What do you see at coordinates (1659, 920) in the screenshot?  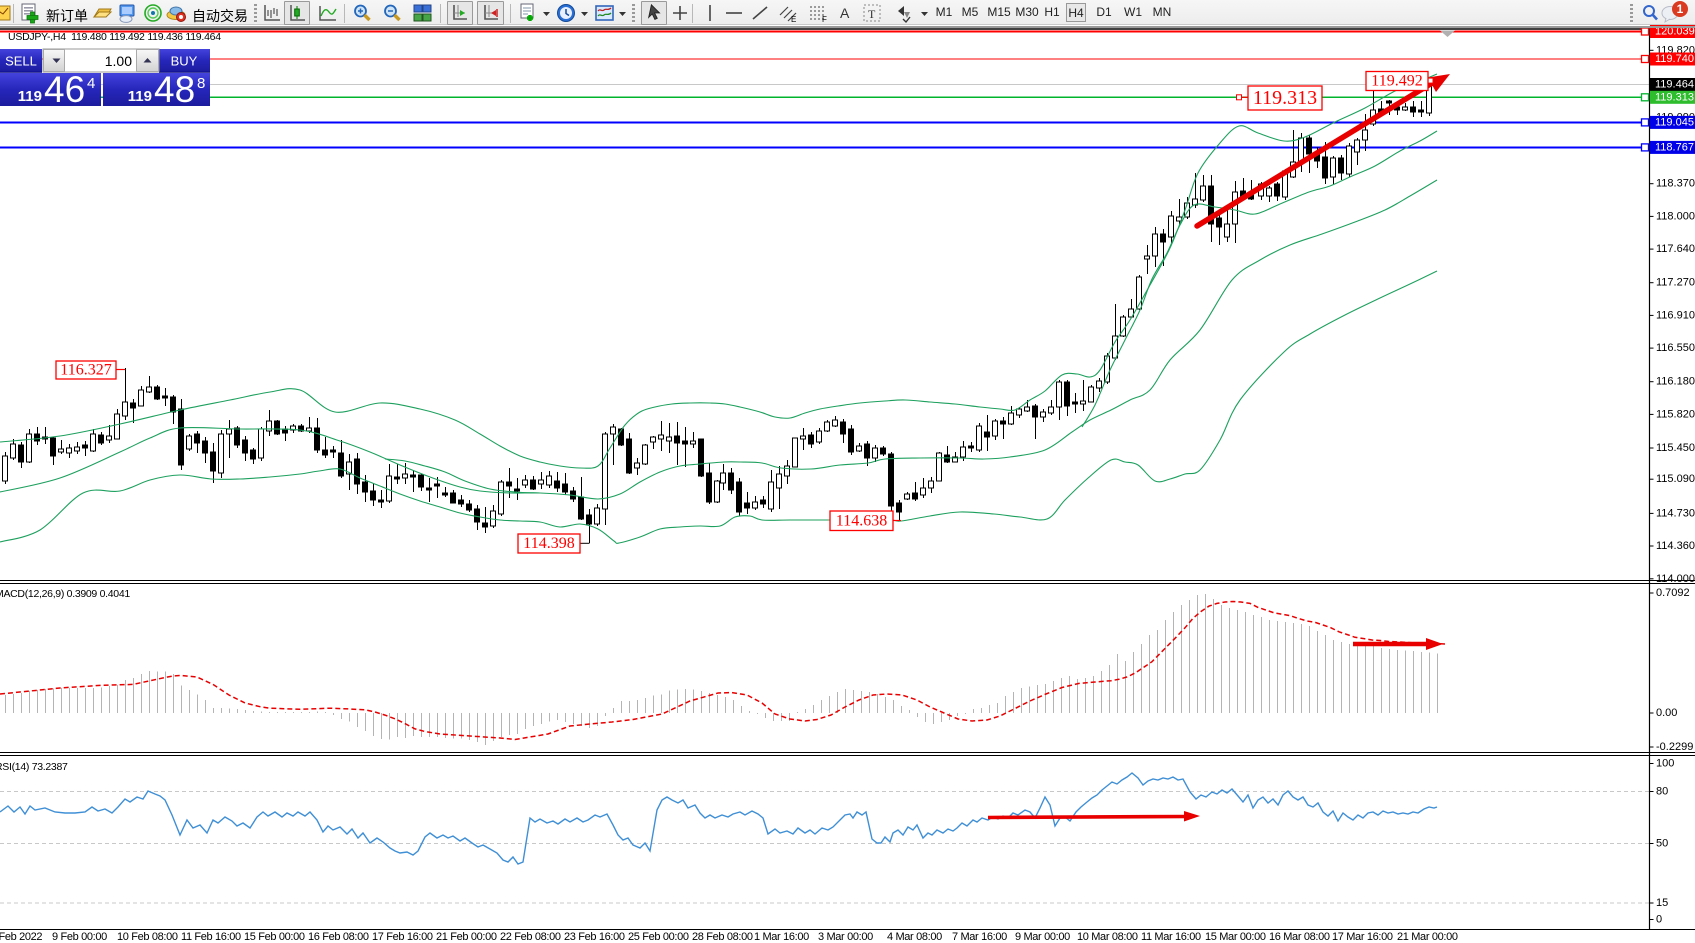 I see `svg-text: 0` at bounding box center [1659, 920].